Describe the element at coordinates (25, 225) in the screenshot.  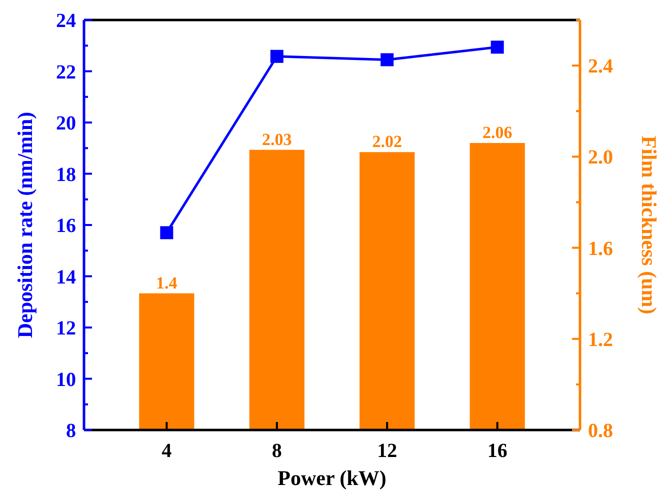
I see `y-axis-title: Deposition rate (nm/min)` at that location.